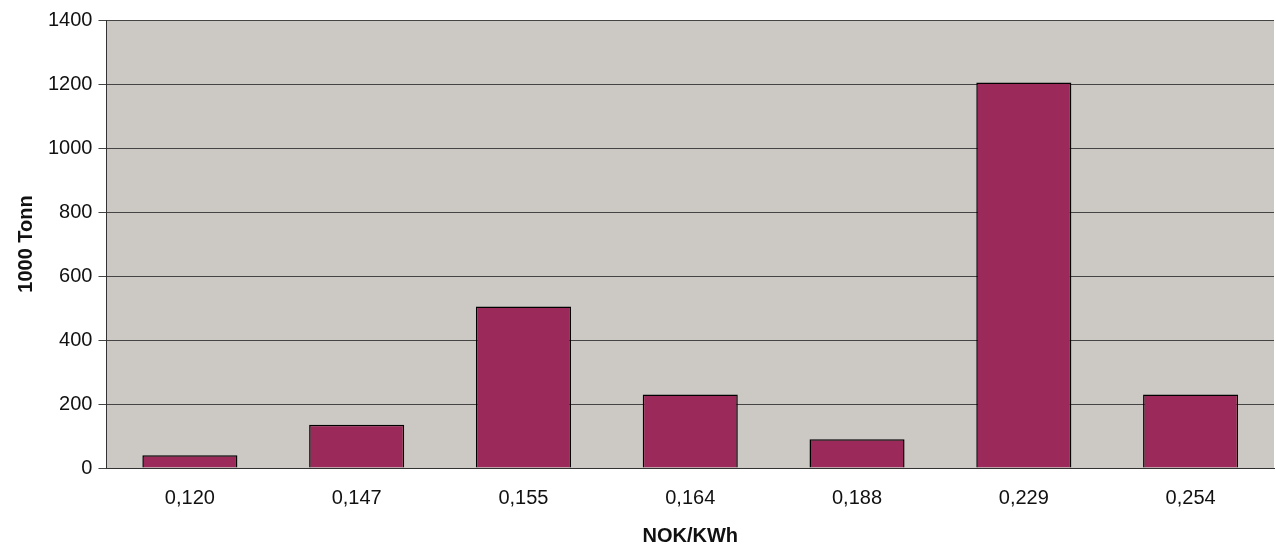 The width and height of the screenshot is (1276, 552). What do you see at coordinates (70, 146) in the screenshot?
I see `y-tick-label: 1000` at bounding box center [70, 146].